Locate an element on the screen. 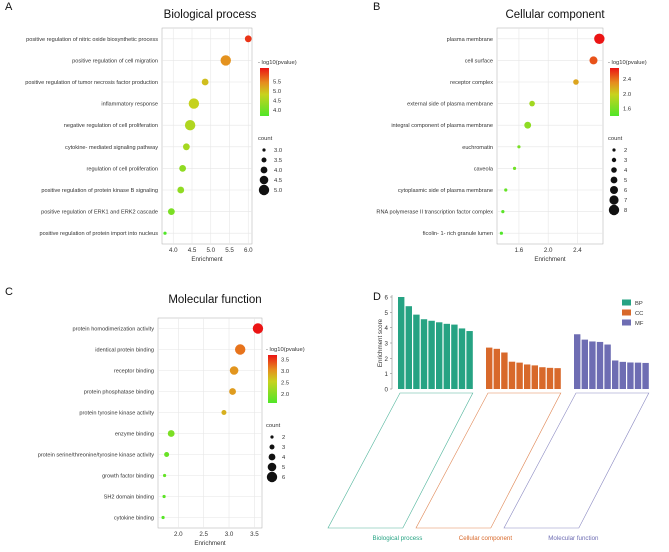 The width and height of the screenshot is (669, 552). color-tick-label: 4.0 is located at coordinates (277, 111).